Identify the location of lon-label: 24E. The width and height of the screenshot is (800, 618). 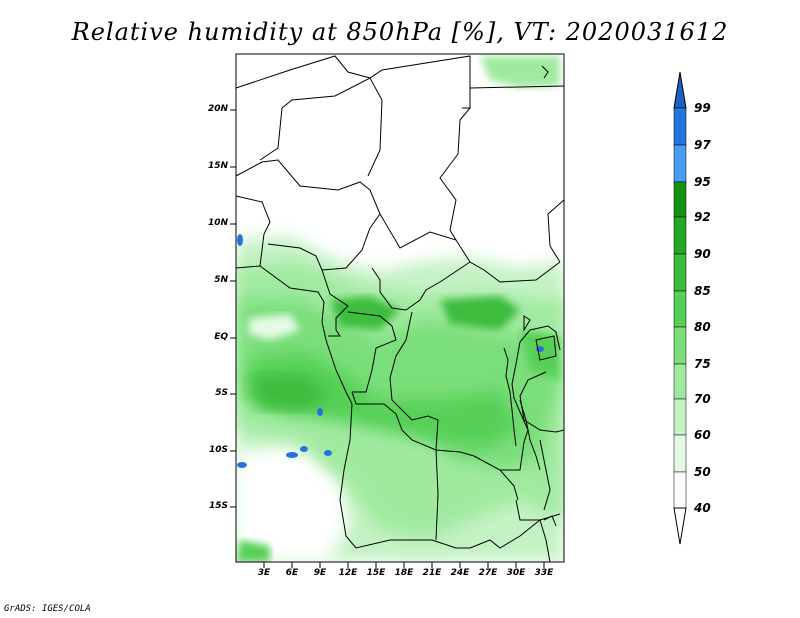
(460, 573).